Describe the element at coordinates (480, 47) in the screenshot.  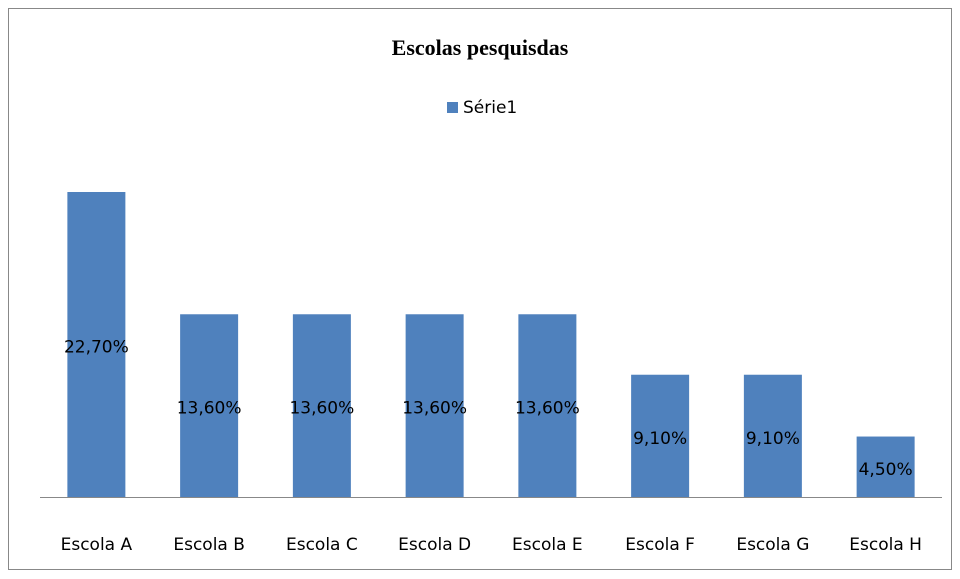
I see `chart-title: Escolas pesquisdas` at that location.